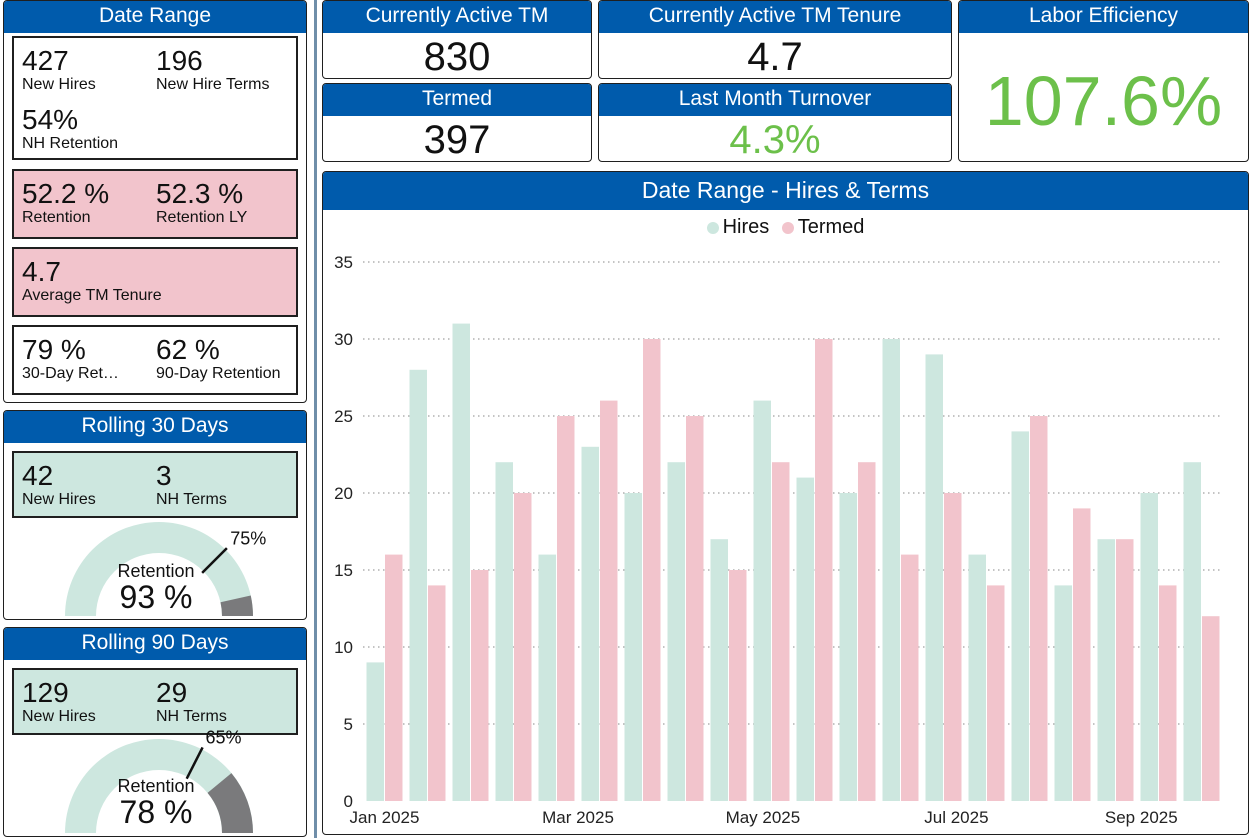 The image size is (1254, 838). What do you see at coordinates (194, 763) in the screenshot?
I see `gauge-target-marker` at bounding box center [194, 763].